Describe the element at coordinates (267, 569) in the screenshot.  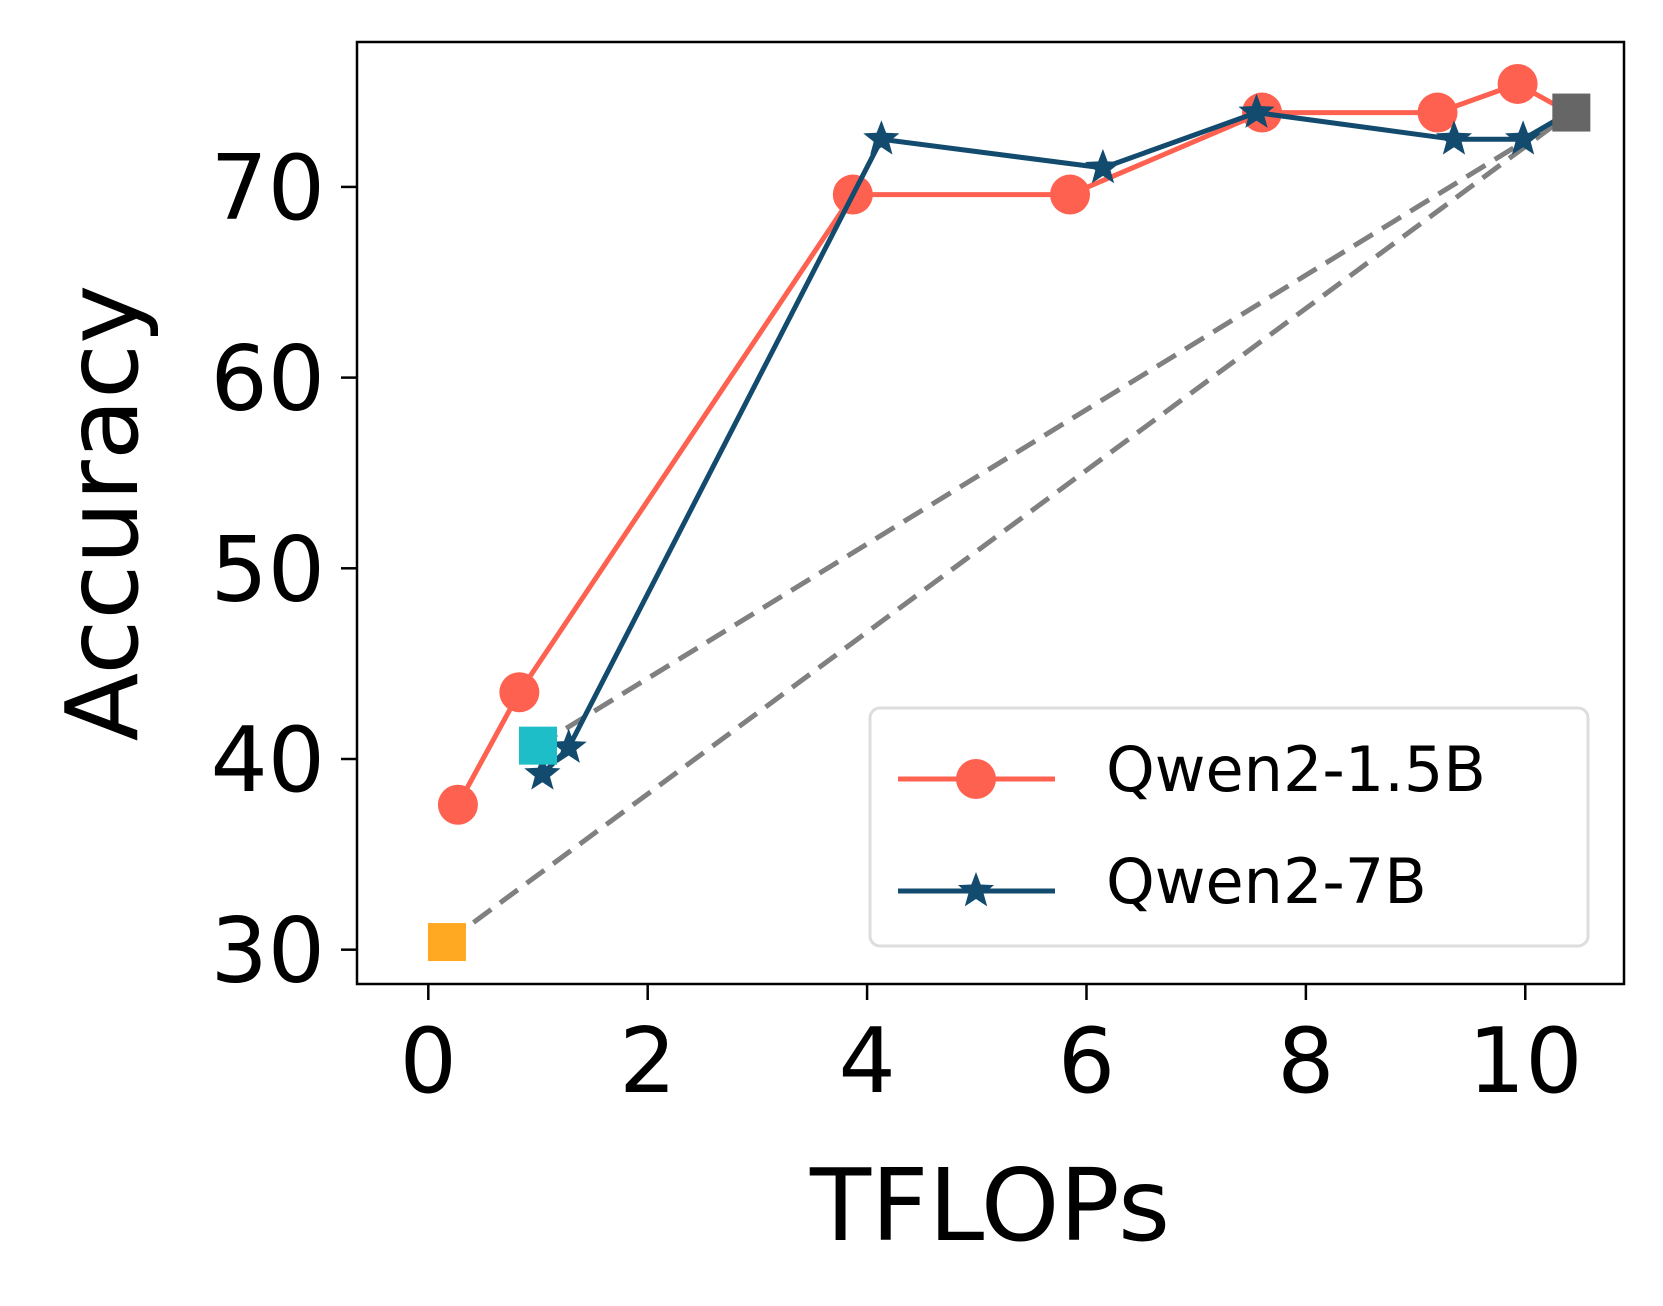
I see `y-tick-label: 50` at that location.